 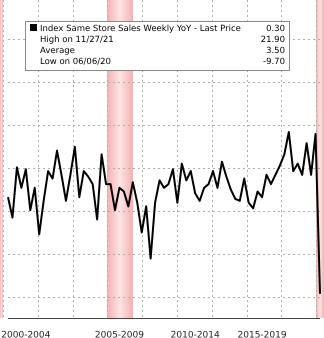 I want to click on legend-label: Index Same Store Sales Weekly YoY - Last Price, so click(x=140, y=29).